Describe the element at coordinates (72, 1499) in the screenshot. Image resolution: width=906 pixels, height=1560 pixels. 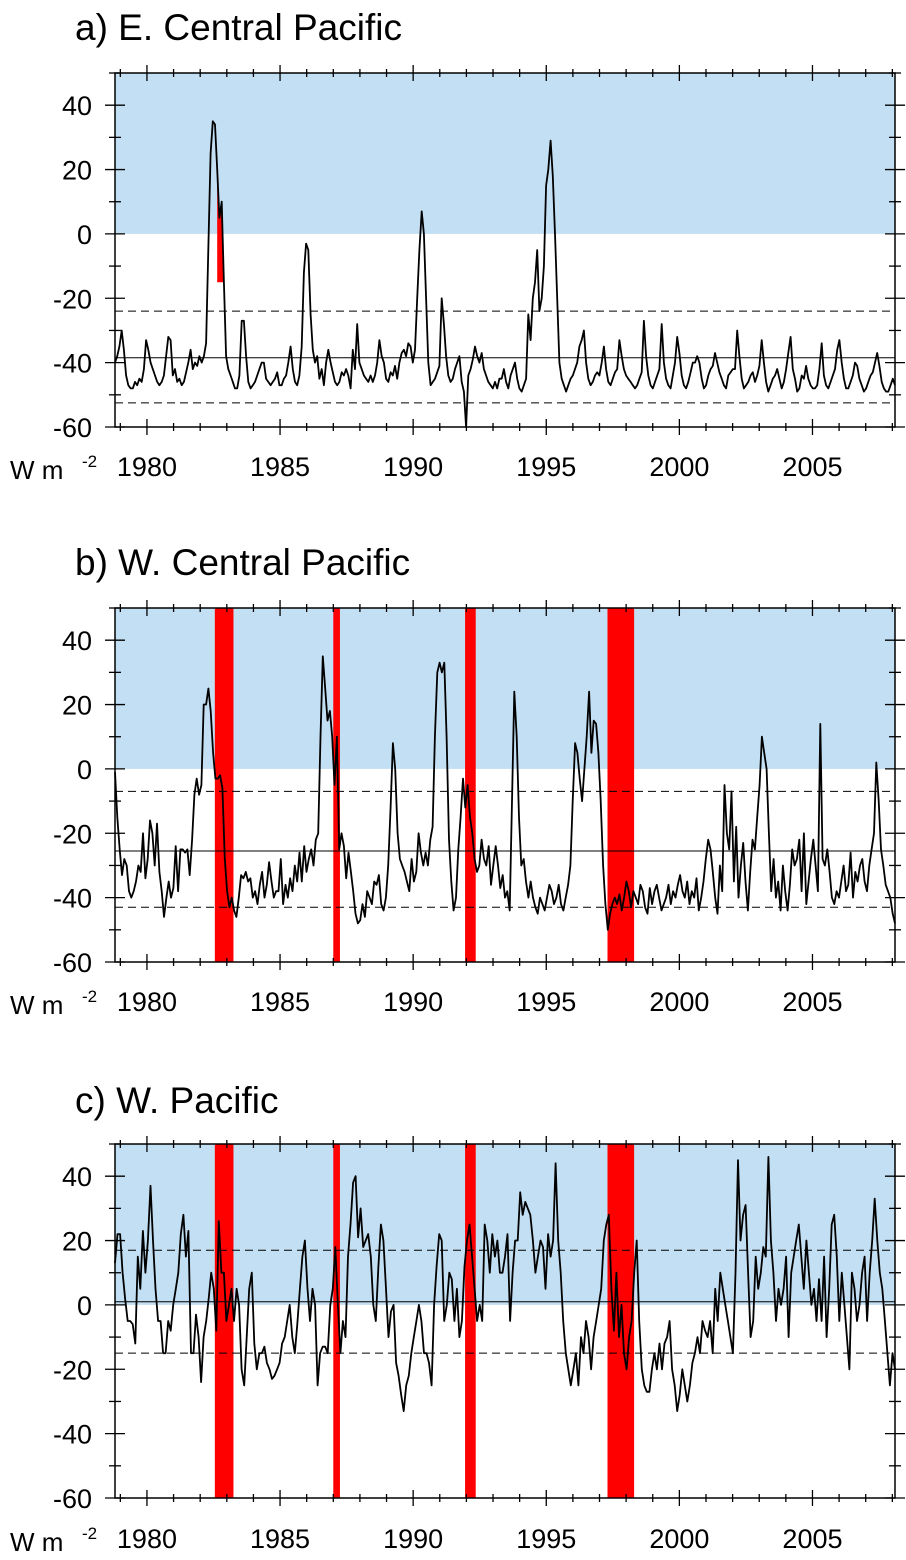
I see `panel-c-ytick-label: -60` at that location.